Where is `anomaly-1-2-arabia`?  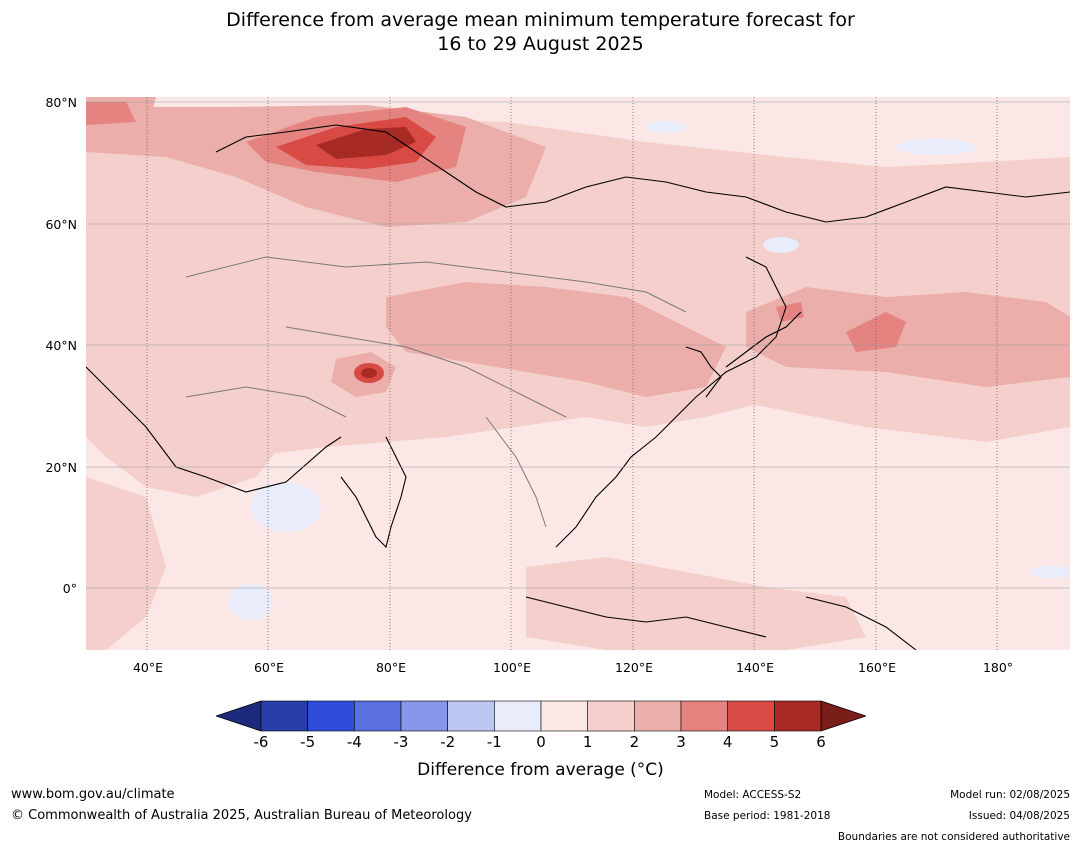 anomaly-1-2-arabia is located at coordinates (191, 417).